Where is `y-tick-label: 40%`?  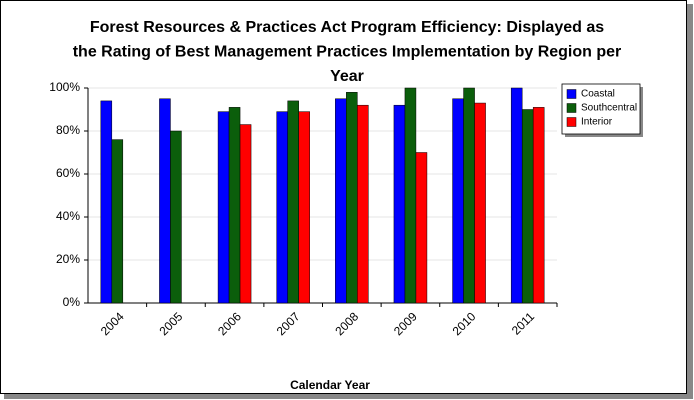 y-tick-label: 40% is located at coordinates (68, 216).